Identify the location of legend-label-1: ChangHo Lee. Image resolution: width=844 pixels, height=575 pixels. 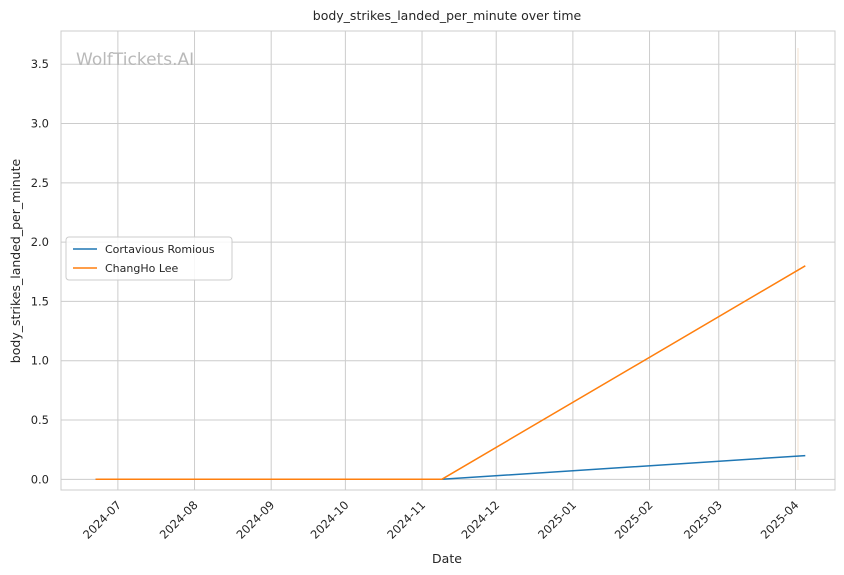
(142, 268).